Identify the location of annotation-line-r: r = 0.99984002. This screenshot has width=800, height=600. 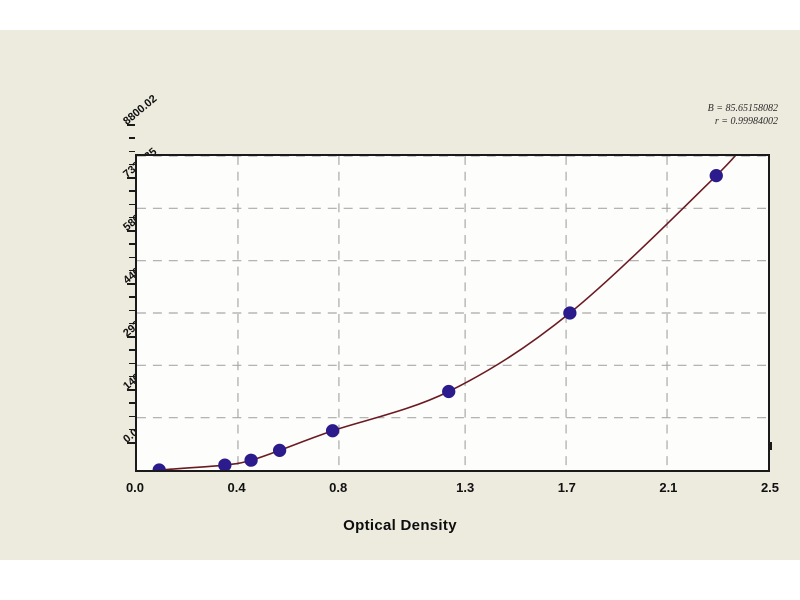
(746, 121).